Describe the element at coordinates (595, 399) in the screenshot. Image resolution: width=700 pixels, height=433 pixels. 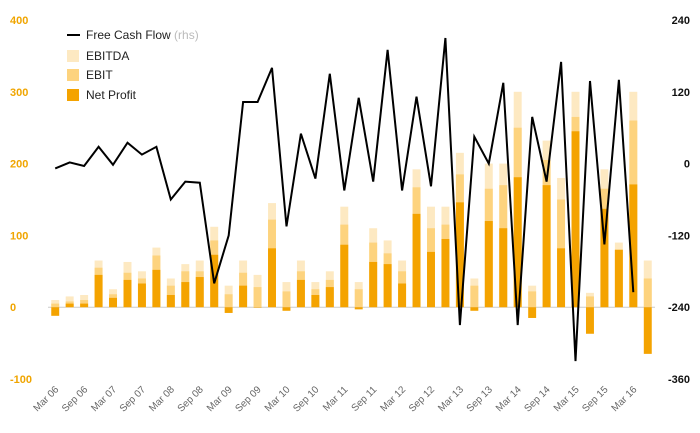
I see `x-axis-tick: Sep 15` at that location.